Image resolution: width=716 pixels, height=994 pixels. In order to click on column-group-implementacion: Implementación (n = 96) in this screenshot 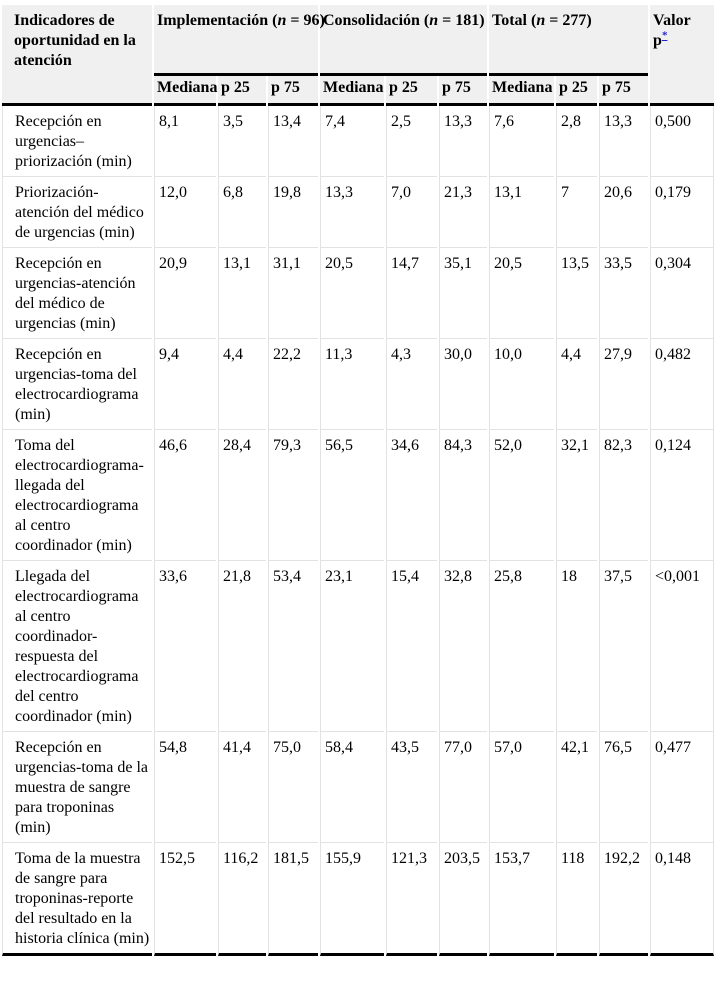, I will do `click(239, 40)`.